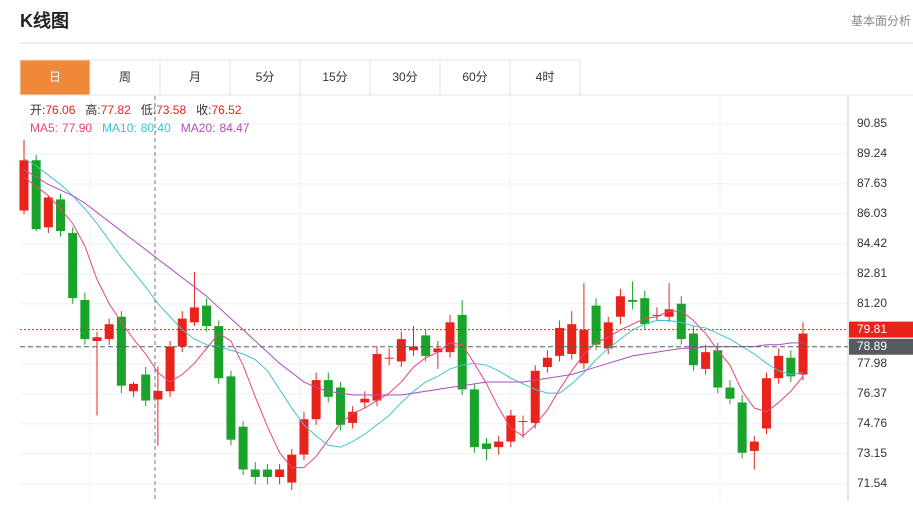  What do you see at coordinates (872, 393) in the screenshot?
I see `y-tick-label: 76.37` at bounding box center [872, 393].